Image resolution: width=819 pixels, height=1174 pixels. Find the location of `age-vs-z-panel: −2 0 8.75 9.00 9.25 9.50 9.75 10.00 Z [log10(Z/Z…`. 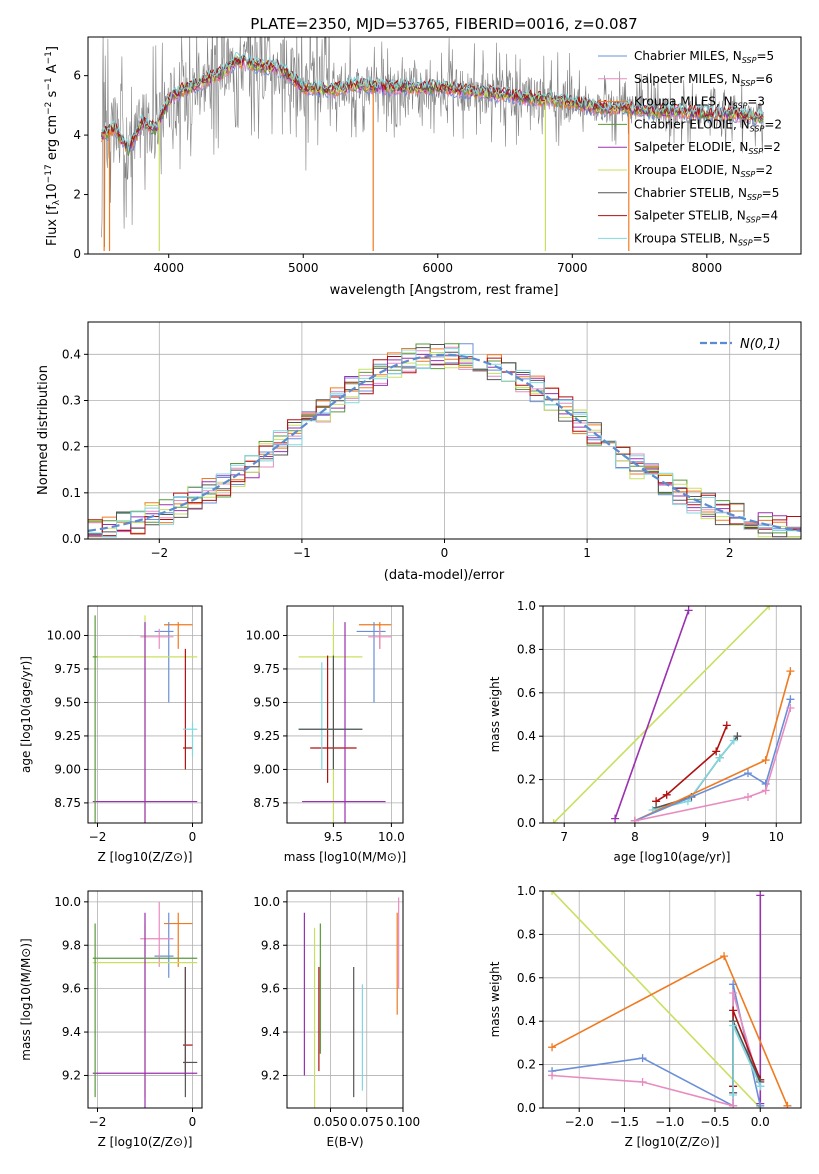

age-vs-z-panel: −2 0 8.75 9.00 9.25 9.50 9.75 10.00 Z [log10(Z/Z… is located at coordinates (111, 734).